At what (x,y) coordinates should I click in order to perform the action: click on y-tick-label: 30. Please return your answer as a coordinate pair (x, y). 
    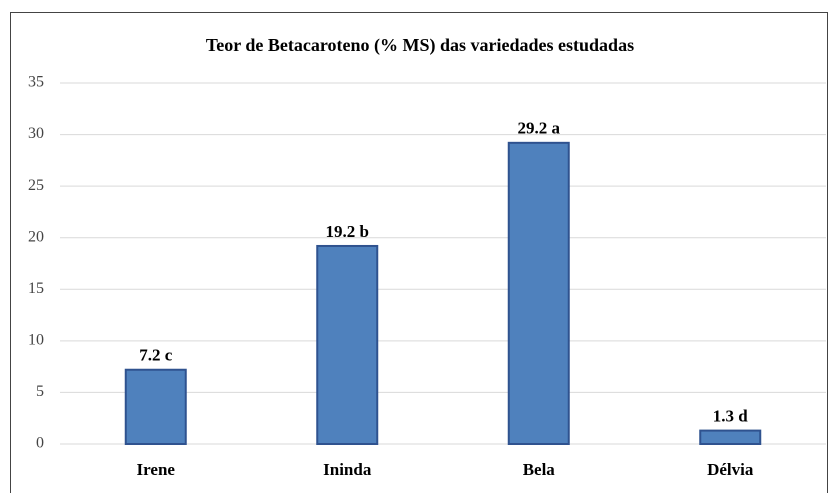
    Looking at the image, I should click on (36, 133).